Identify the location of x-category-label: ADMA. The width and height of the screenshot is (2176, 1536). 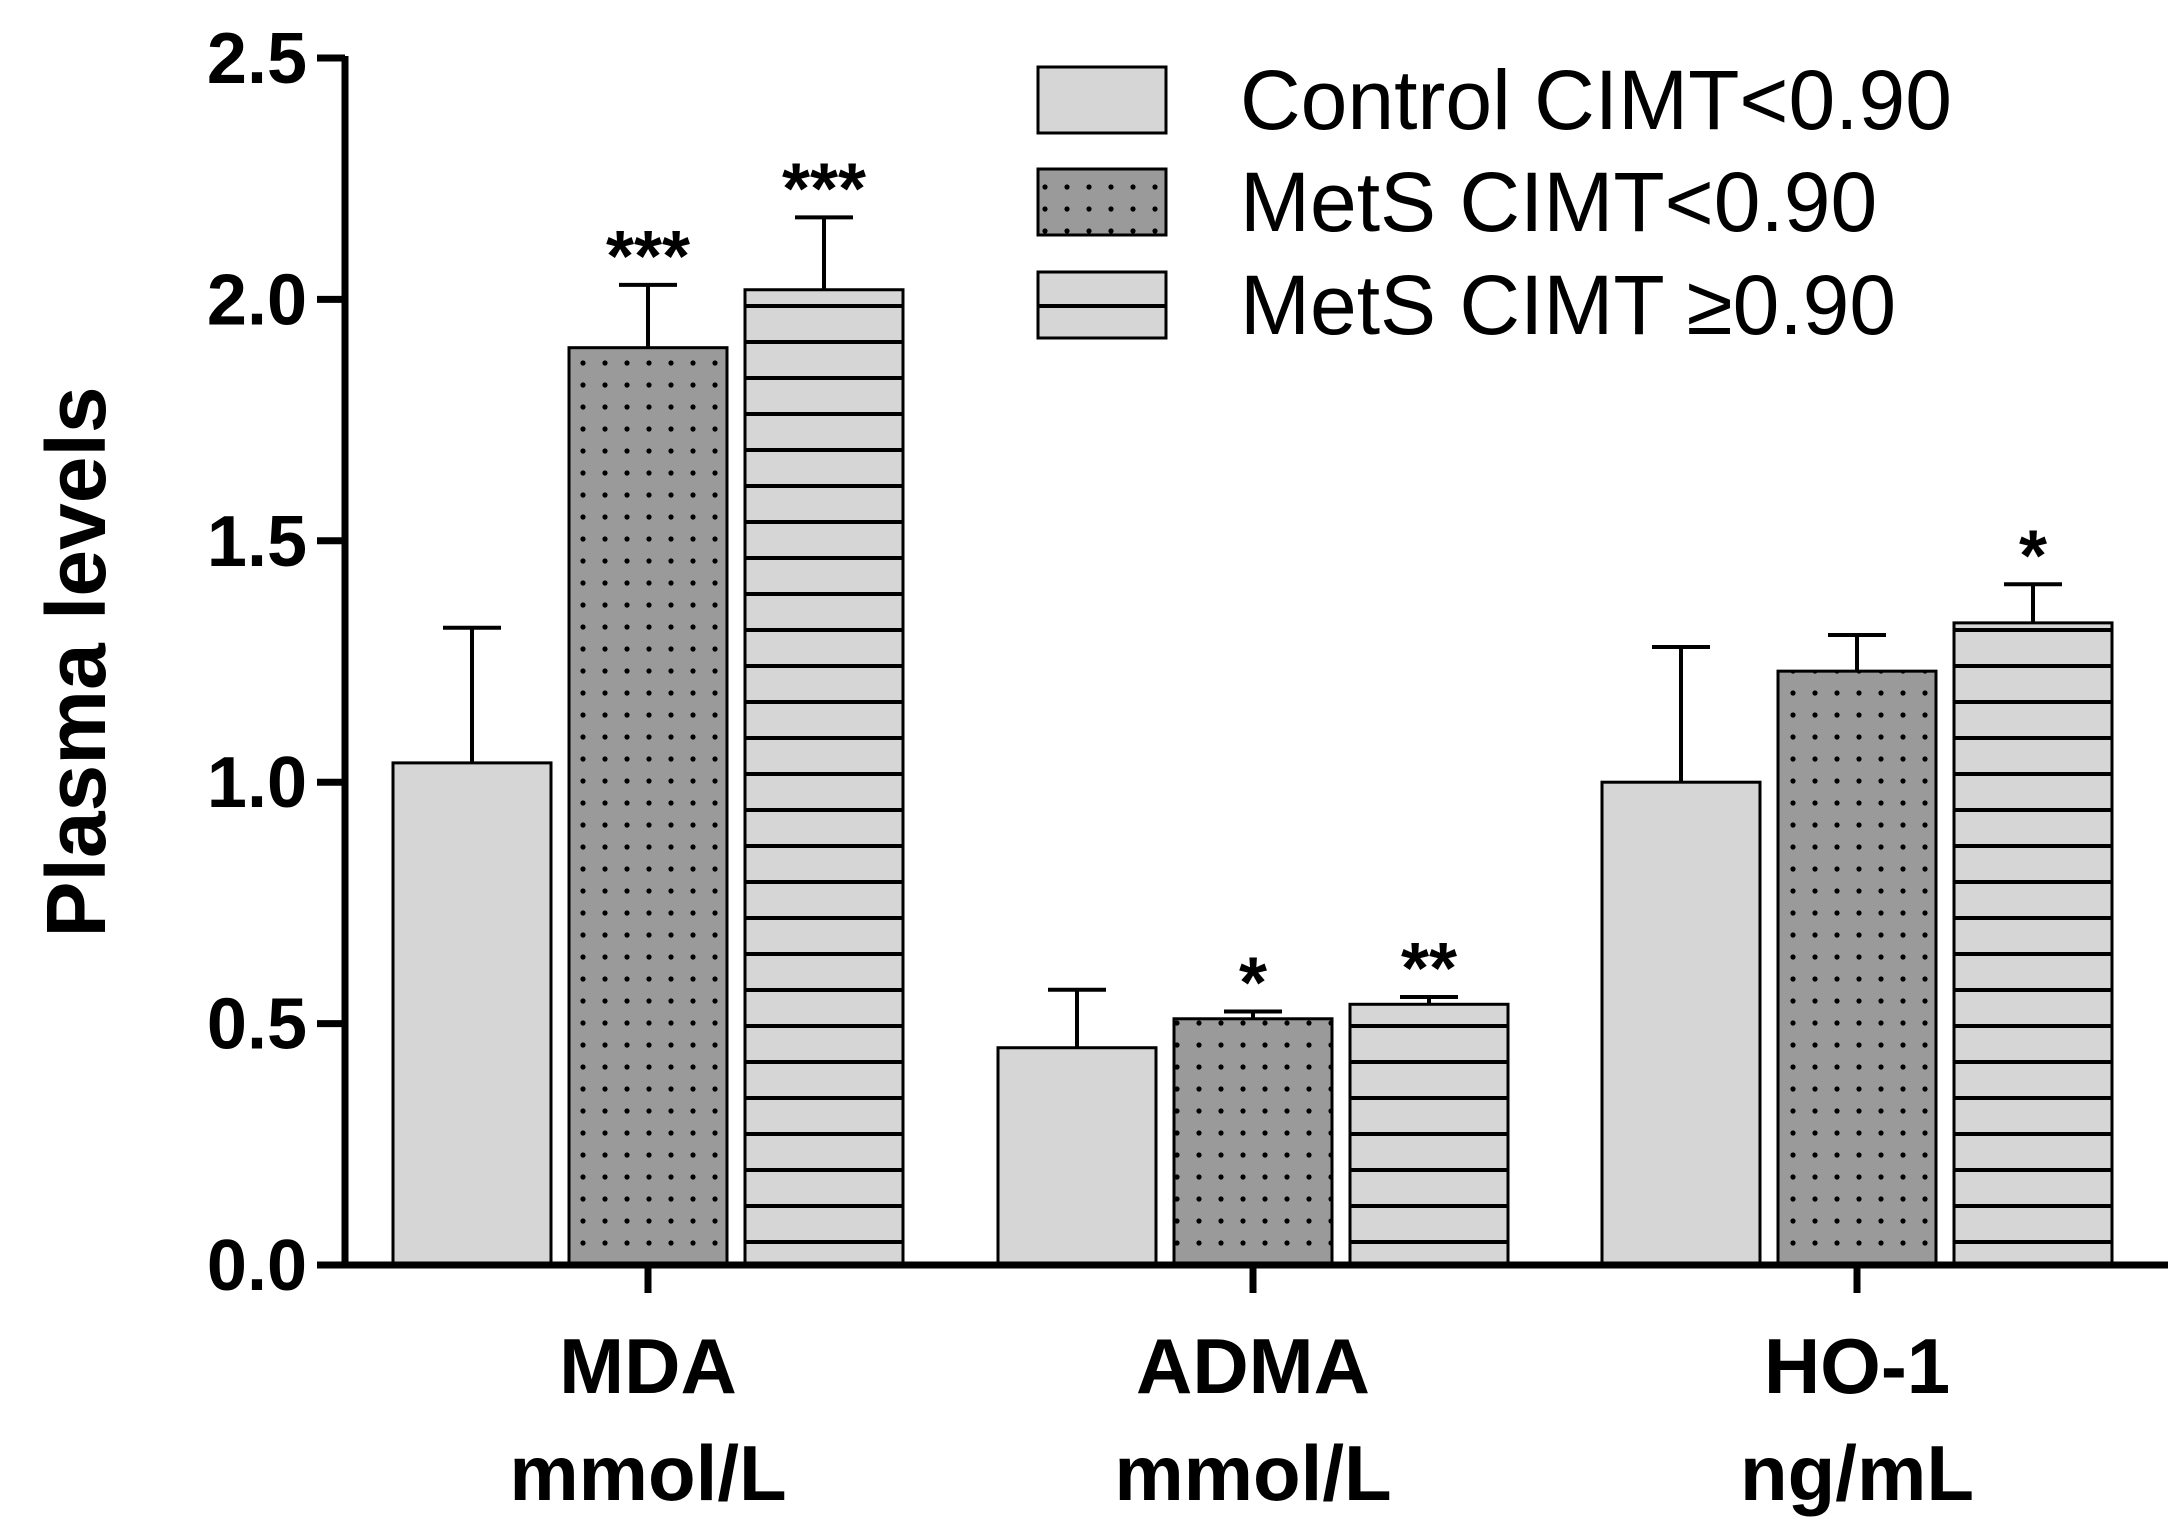
(1253, 1366).